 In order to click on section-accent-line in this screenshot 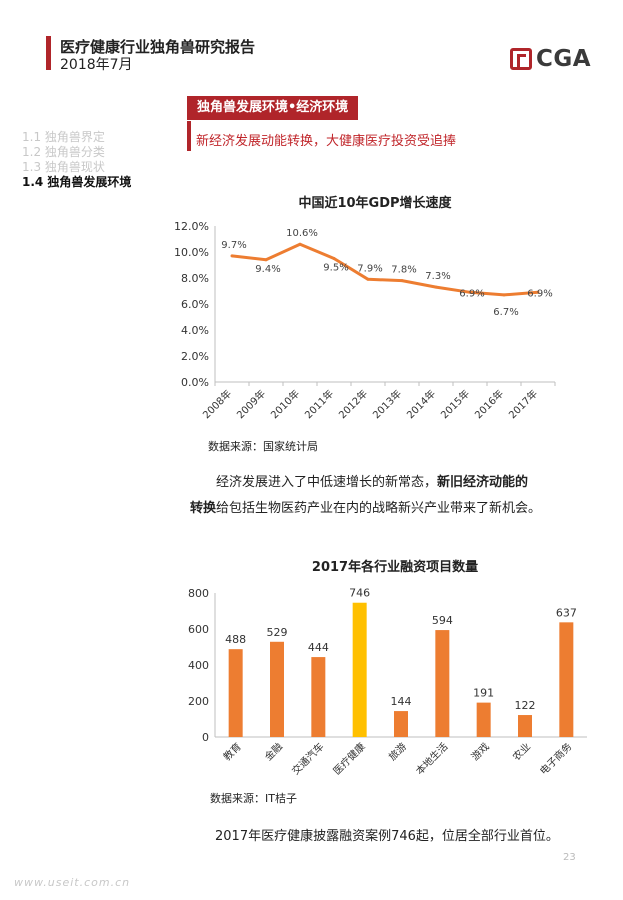, I will do `click(189, 136)`.